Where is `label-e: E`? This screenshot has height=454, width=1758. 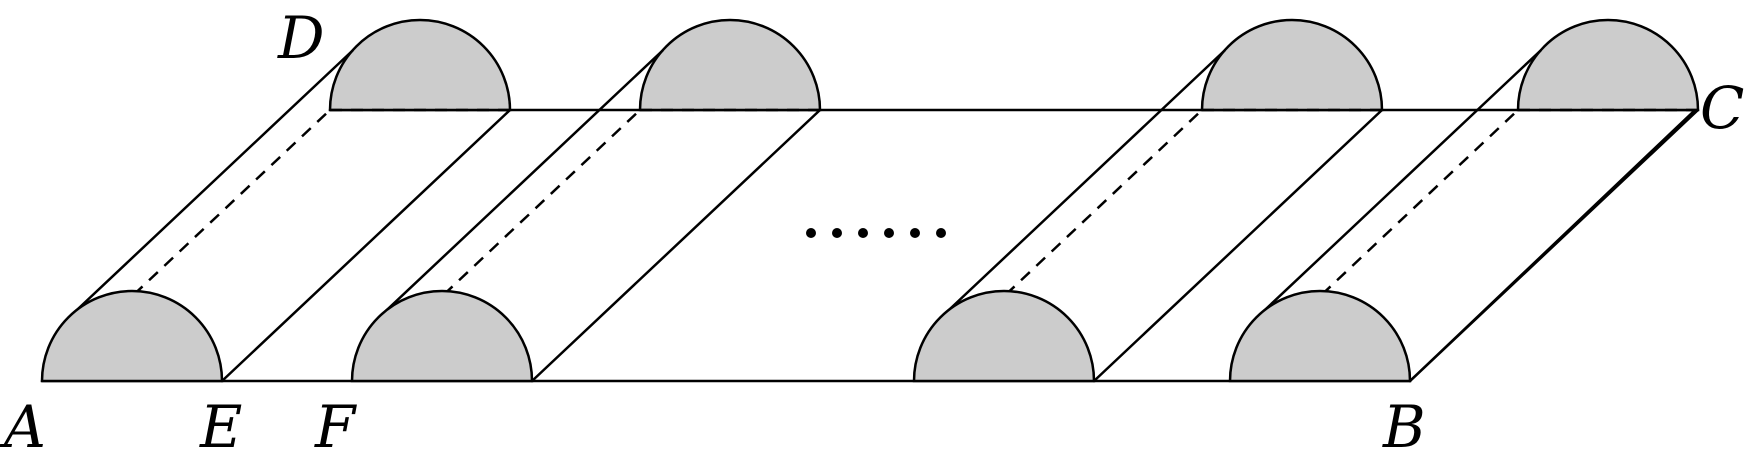 label-e: E is located at coordinates (220, 423).